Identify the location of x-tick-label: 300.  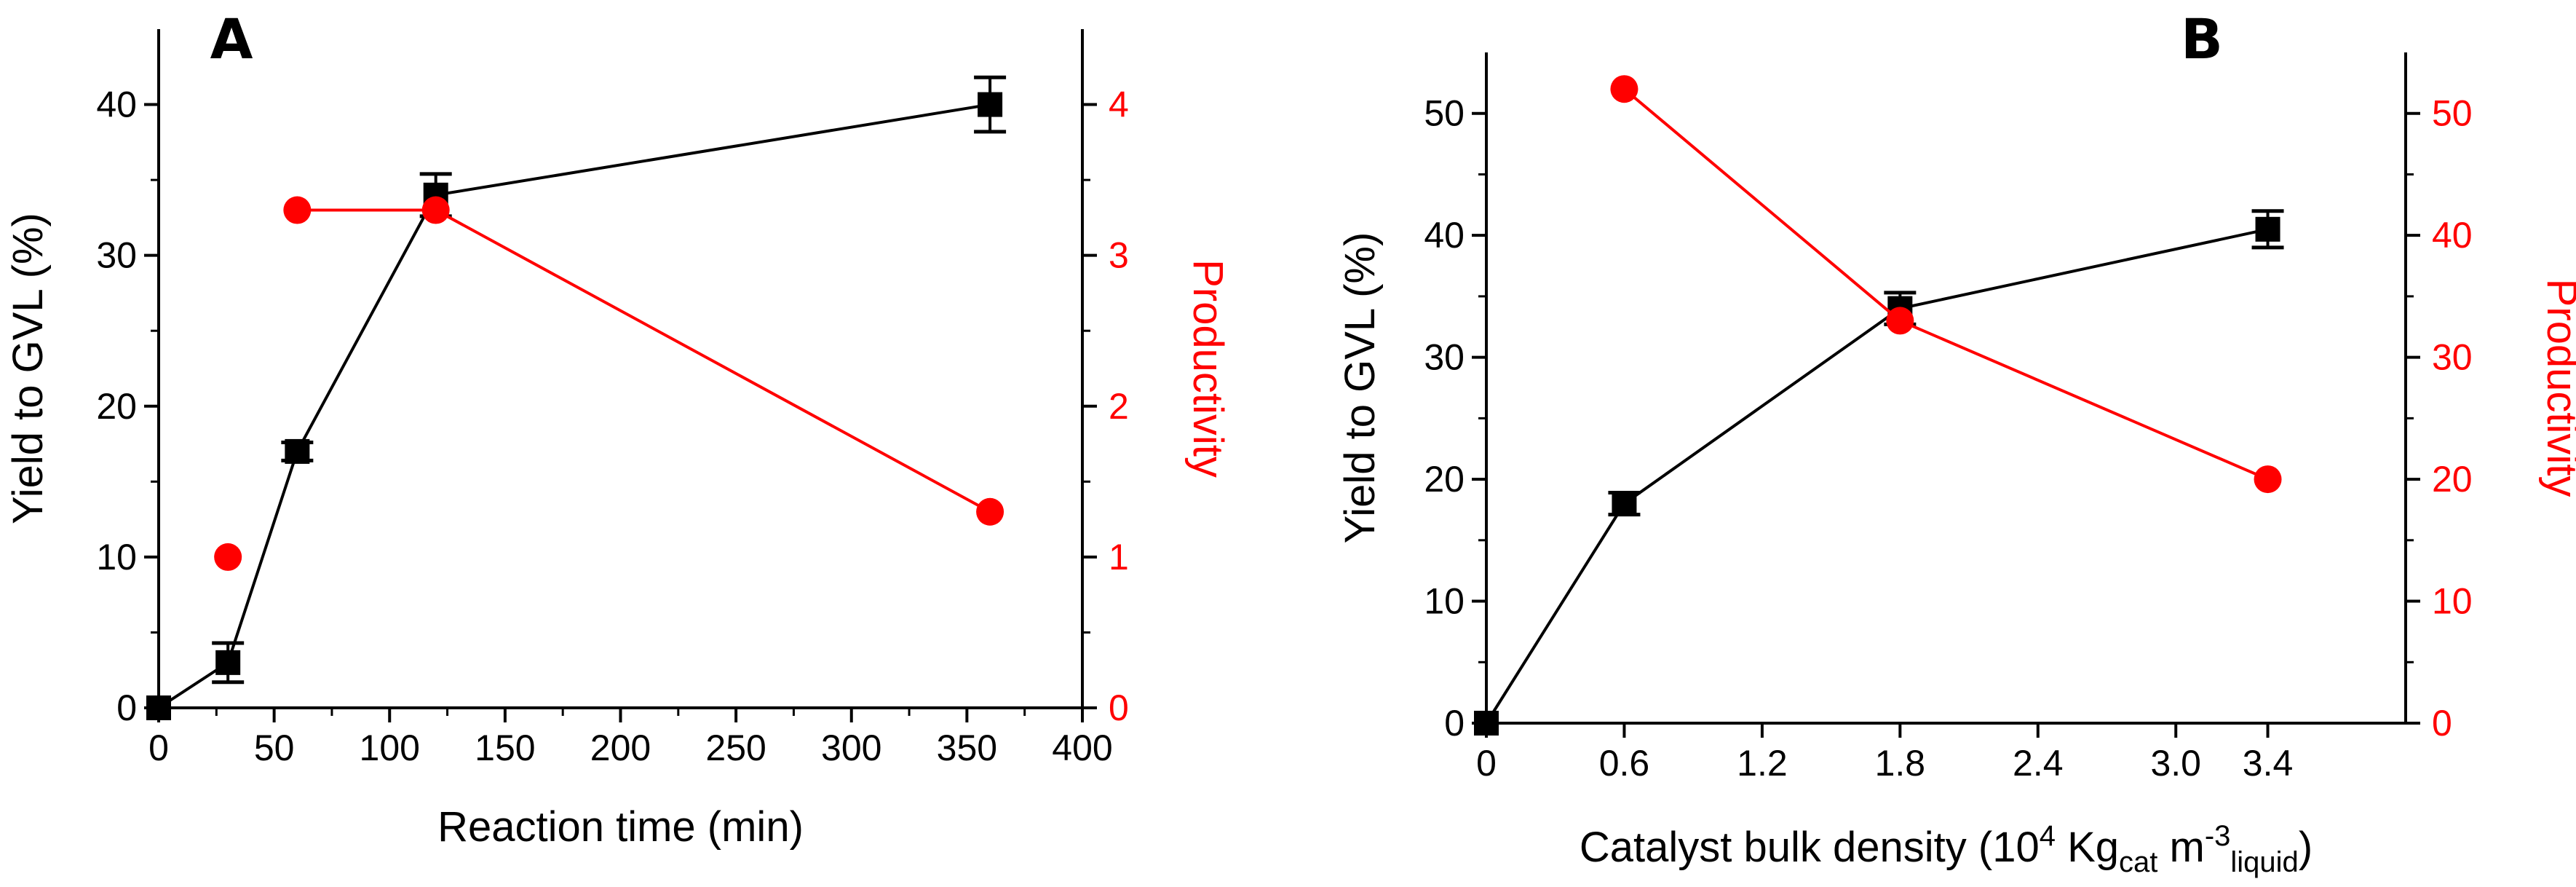
(851, 748).